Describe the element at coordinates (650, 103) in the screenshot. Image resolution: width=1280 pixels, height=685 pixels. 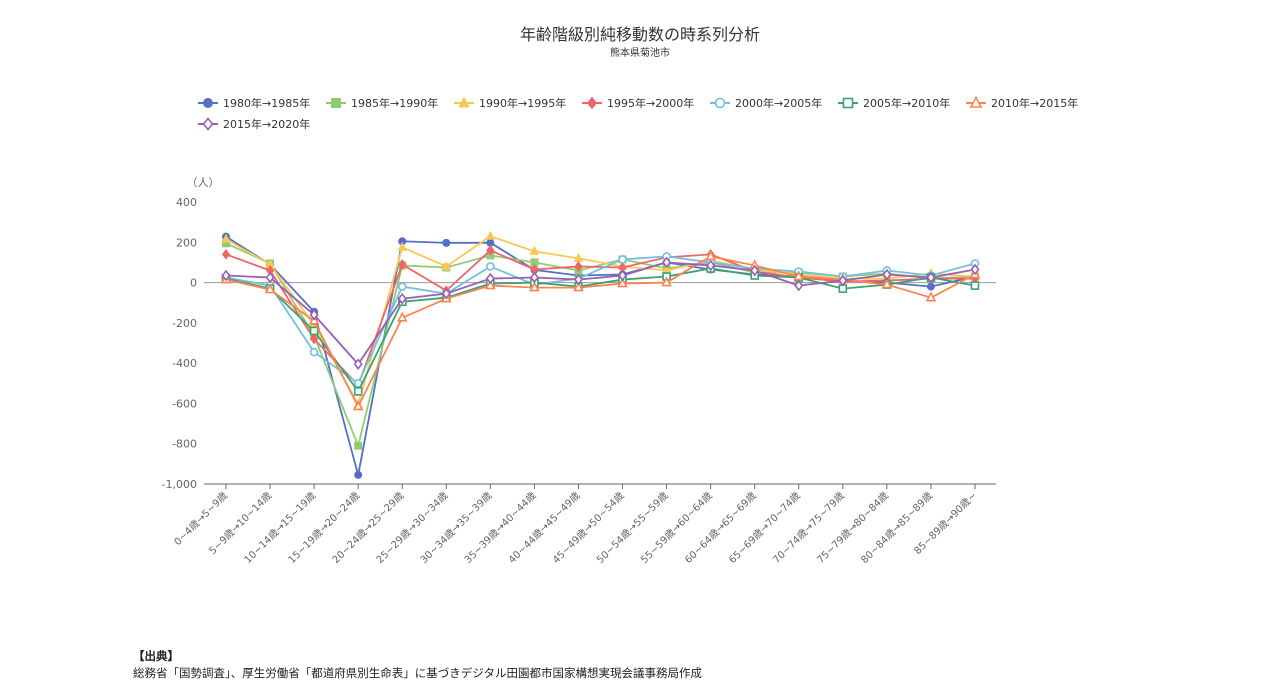
I see `legend-label: 1995年→2000年` at that location.